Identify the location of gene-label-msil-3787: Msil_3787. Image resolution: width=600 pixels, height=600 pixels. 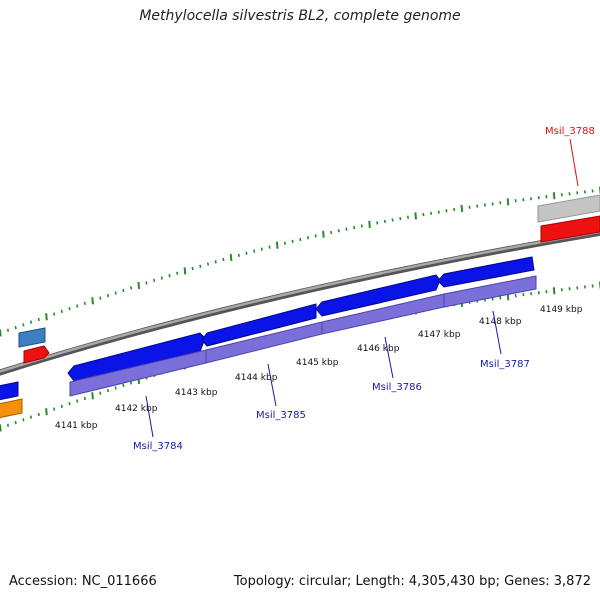
(505, 364).